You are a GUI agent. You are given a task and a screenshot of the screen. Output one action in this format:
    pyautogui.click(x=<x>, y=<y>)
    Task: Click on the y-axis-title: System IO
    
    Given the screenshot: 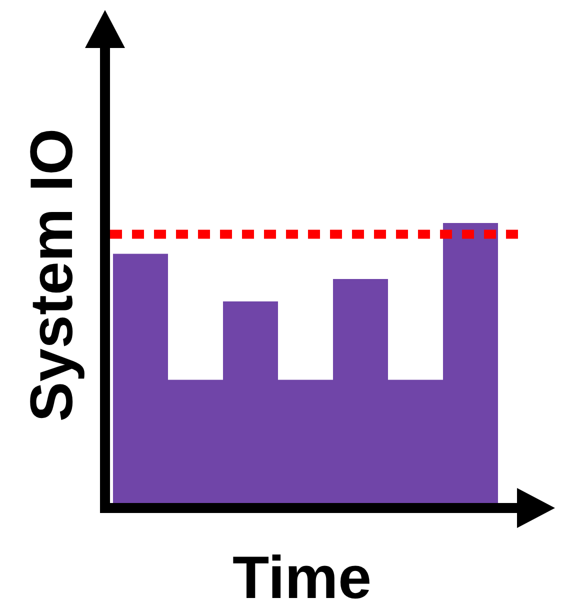 What is the action you would take?
    pyautogui.click(x=51, y=275)
    